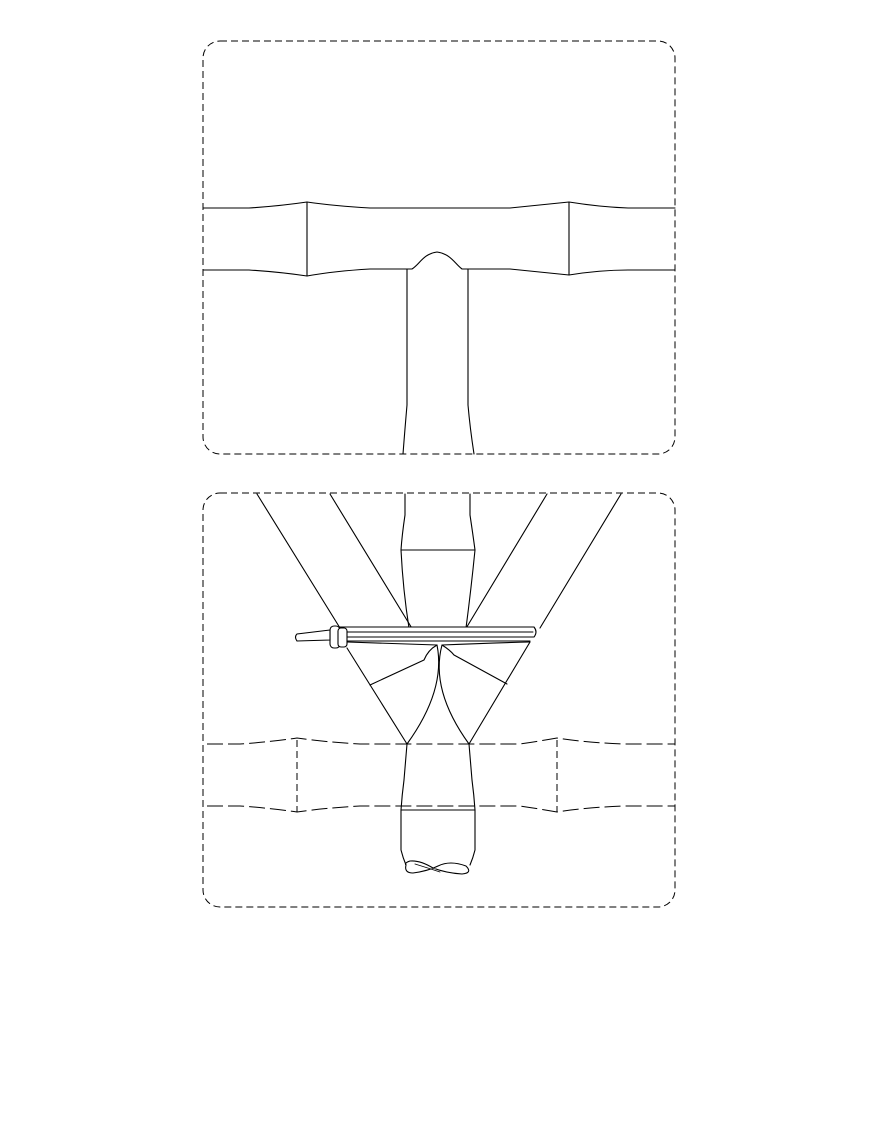  What do you see at coordinates (472, 804) in the screenshot?
I see `lower-branch-right-edge` at bounding box center [472, 804].